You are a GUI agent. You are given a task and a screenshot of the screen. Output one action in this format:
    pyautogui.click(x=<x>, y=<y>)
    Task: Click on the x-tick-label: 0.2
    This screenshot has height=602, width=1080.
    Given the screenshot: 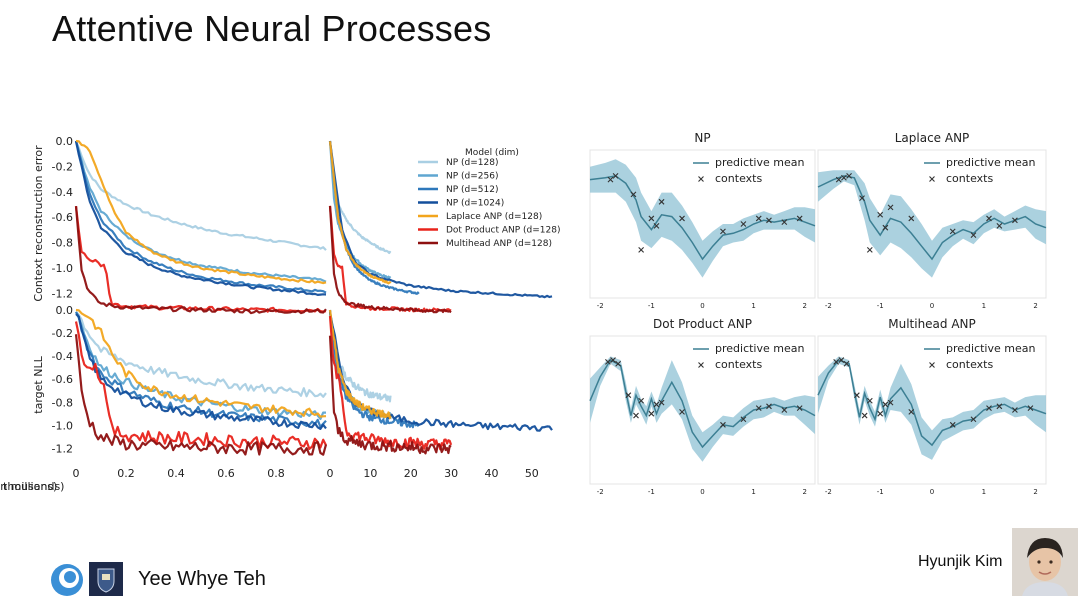 What is the action you would take?
    pyautogui.click(x=126, y=473)
    